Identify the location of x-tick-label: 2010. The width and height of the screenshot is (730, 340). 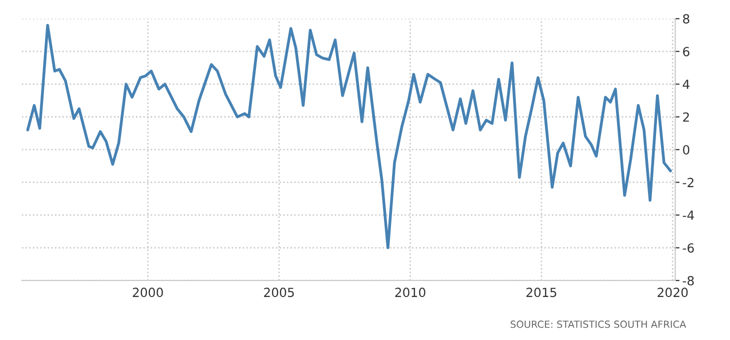
(410, 293).